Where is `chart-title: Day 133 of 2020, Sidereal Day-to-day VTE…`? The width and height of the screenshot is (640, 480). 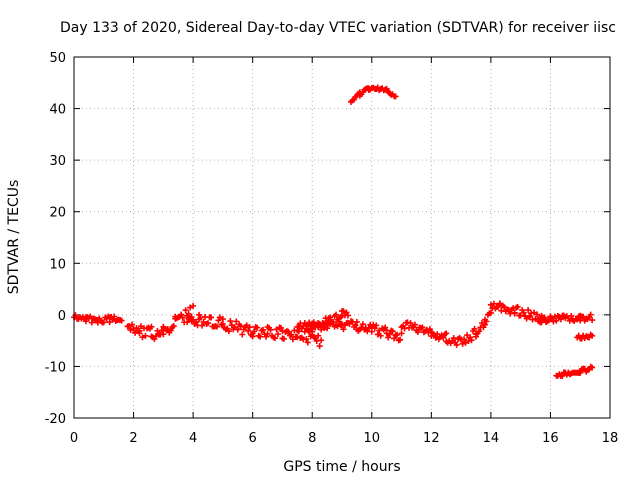 chart-title: Day 133 of 2020, Sidereal Day-to-day VTE… is located at coordinates (338, 28).